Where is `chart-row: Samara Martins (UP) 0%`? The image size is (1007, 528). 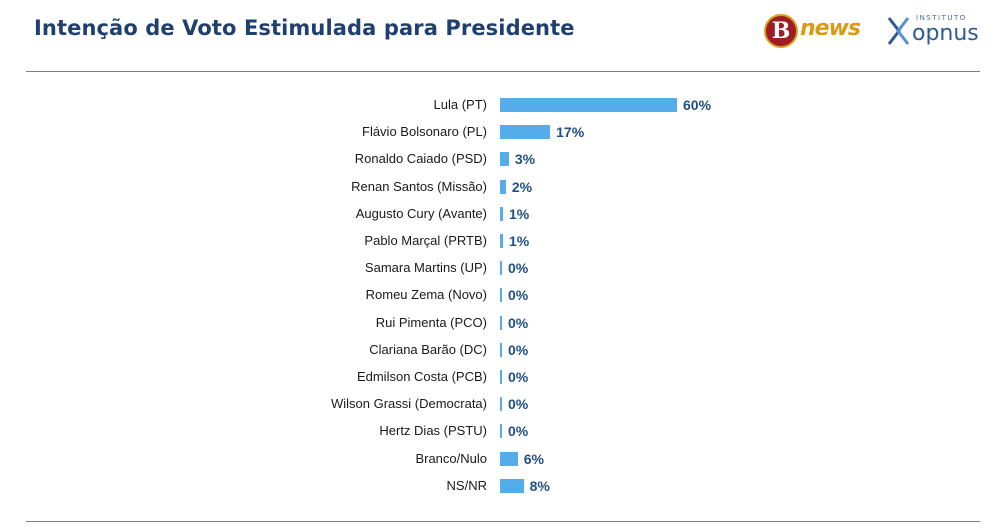 chart-row: Samara Martins (UP) 0% is located at coordinates (503, 268).